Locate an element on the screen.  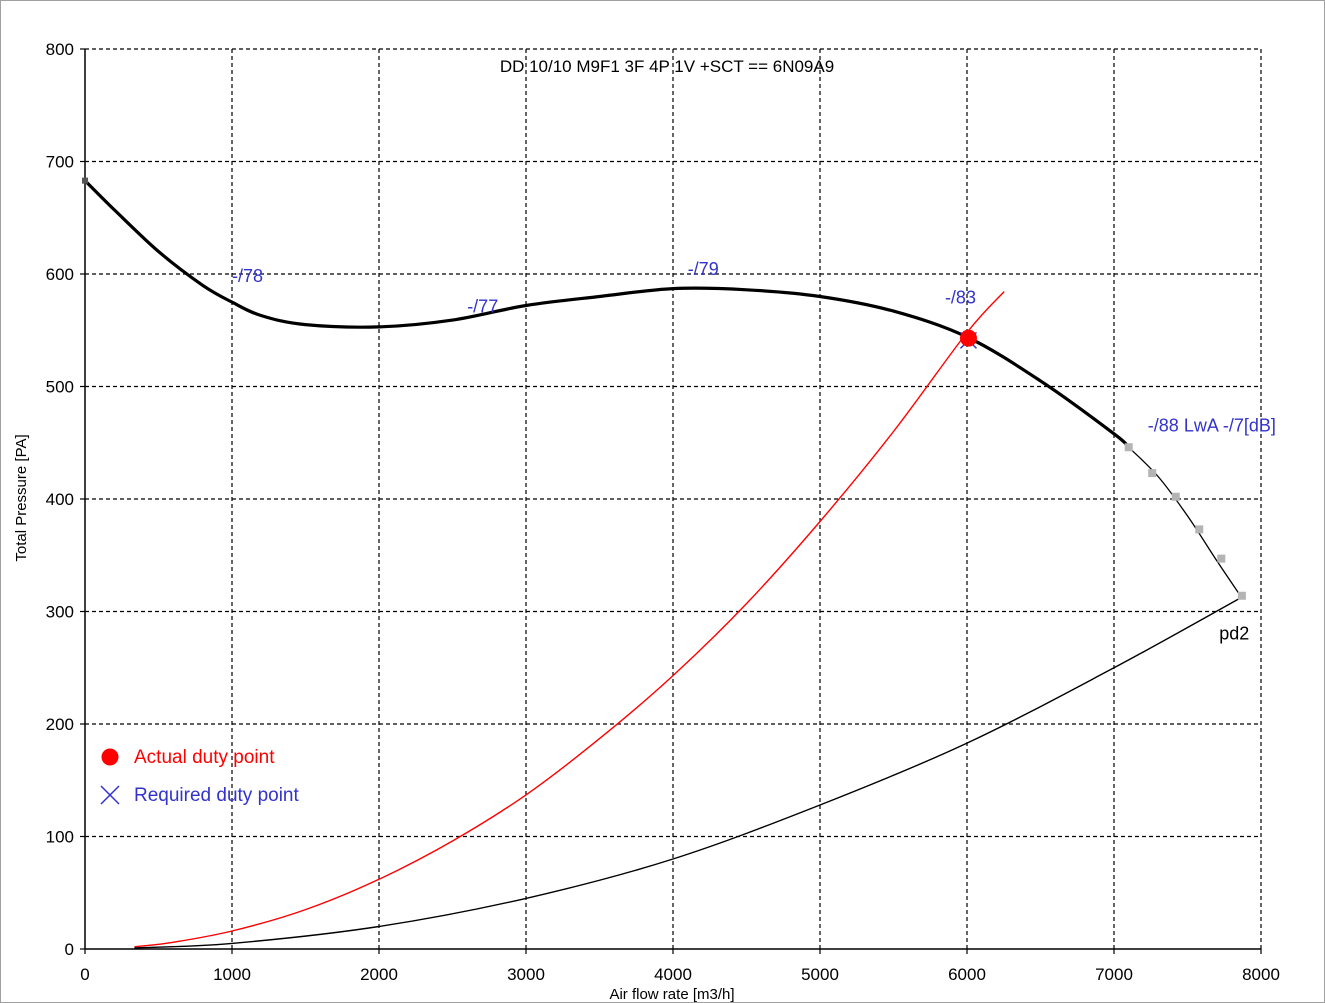
chart-title: DD 10/10 M9F1 3F 4P 1V +SCT == 6N09A9 is located at coordinates (667, 66).